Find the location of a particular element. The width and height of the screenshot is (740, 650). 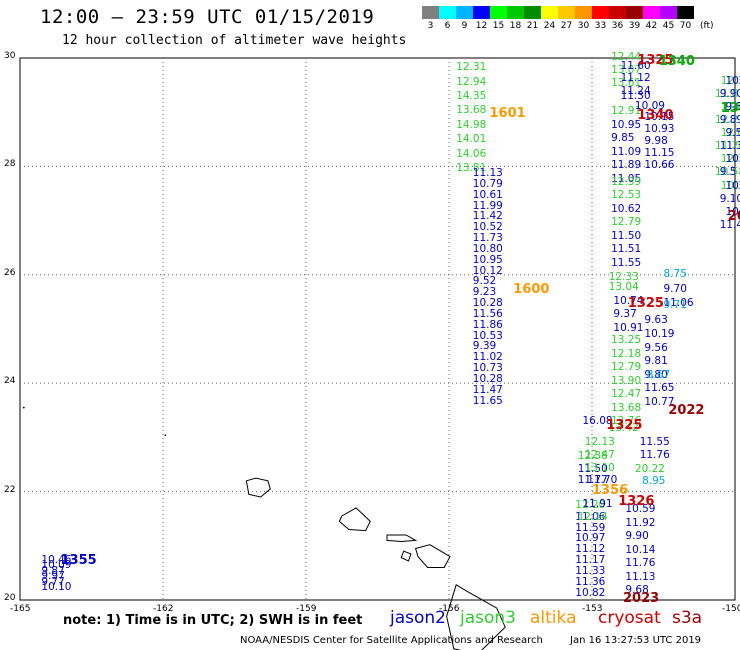

scale-swatch: 42 is located at coordinates (651, 18).